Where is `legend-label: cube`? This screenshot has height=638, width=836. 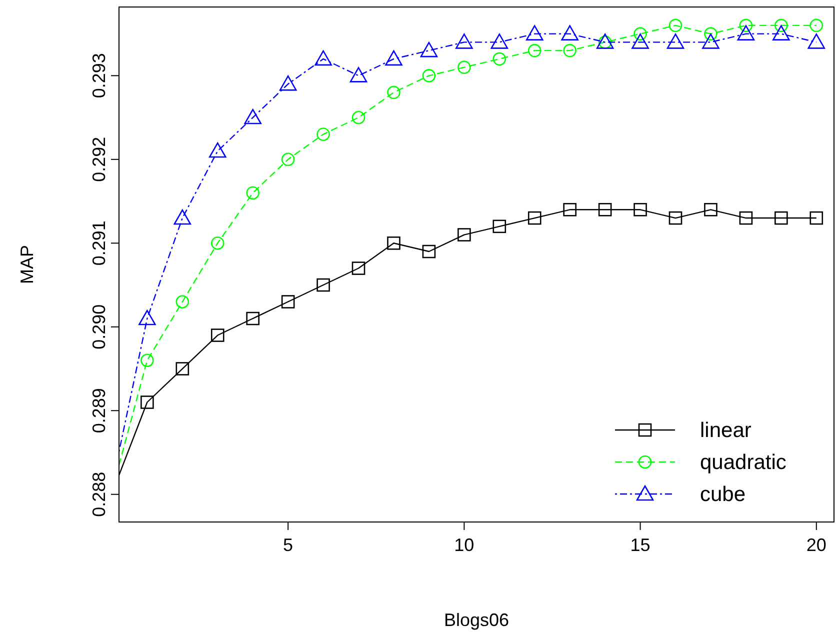
legend-label: cube is located at coordinates (723, 494).